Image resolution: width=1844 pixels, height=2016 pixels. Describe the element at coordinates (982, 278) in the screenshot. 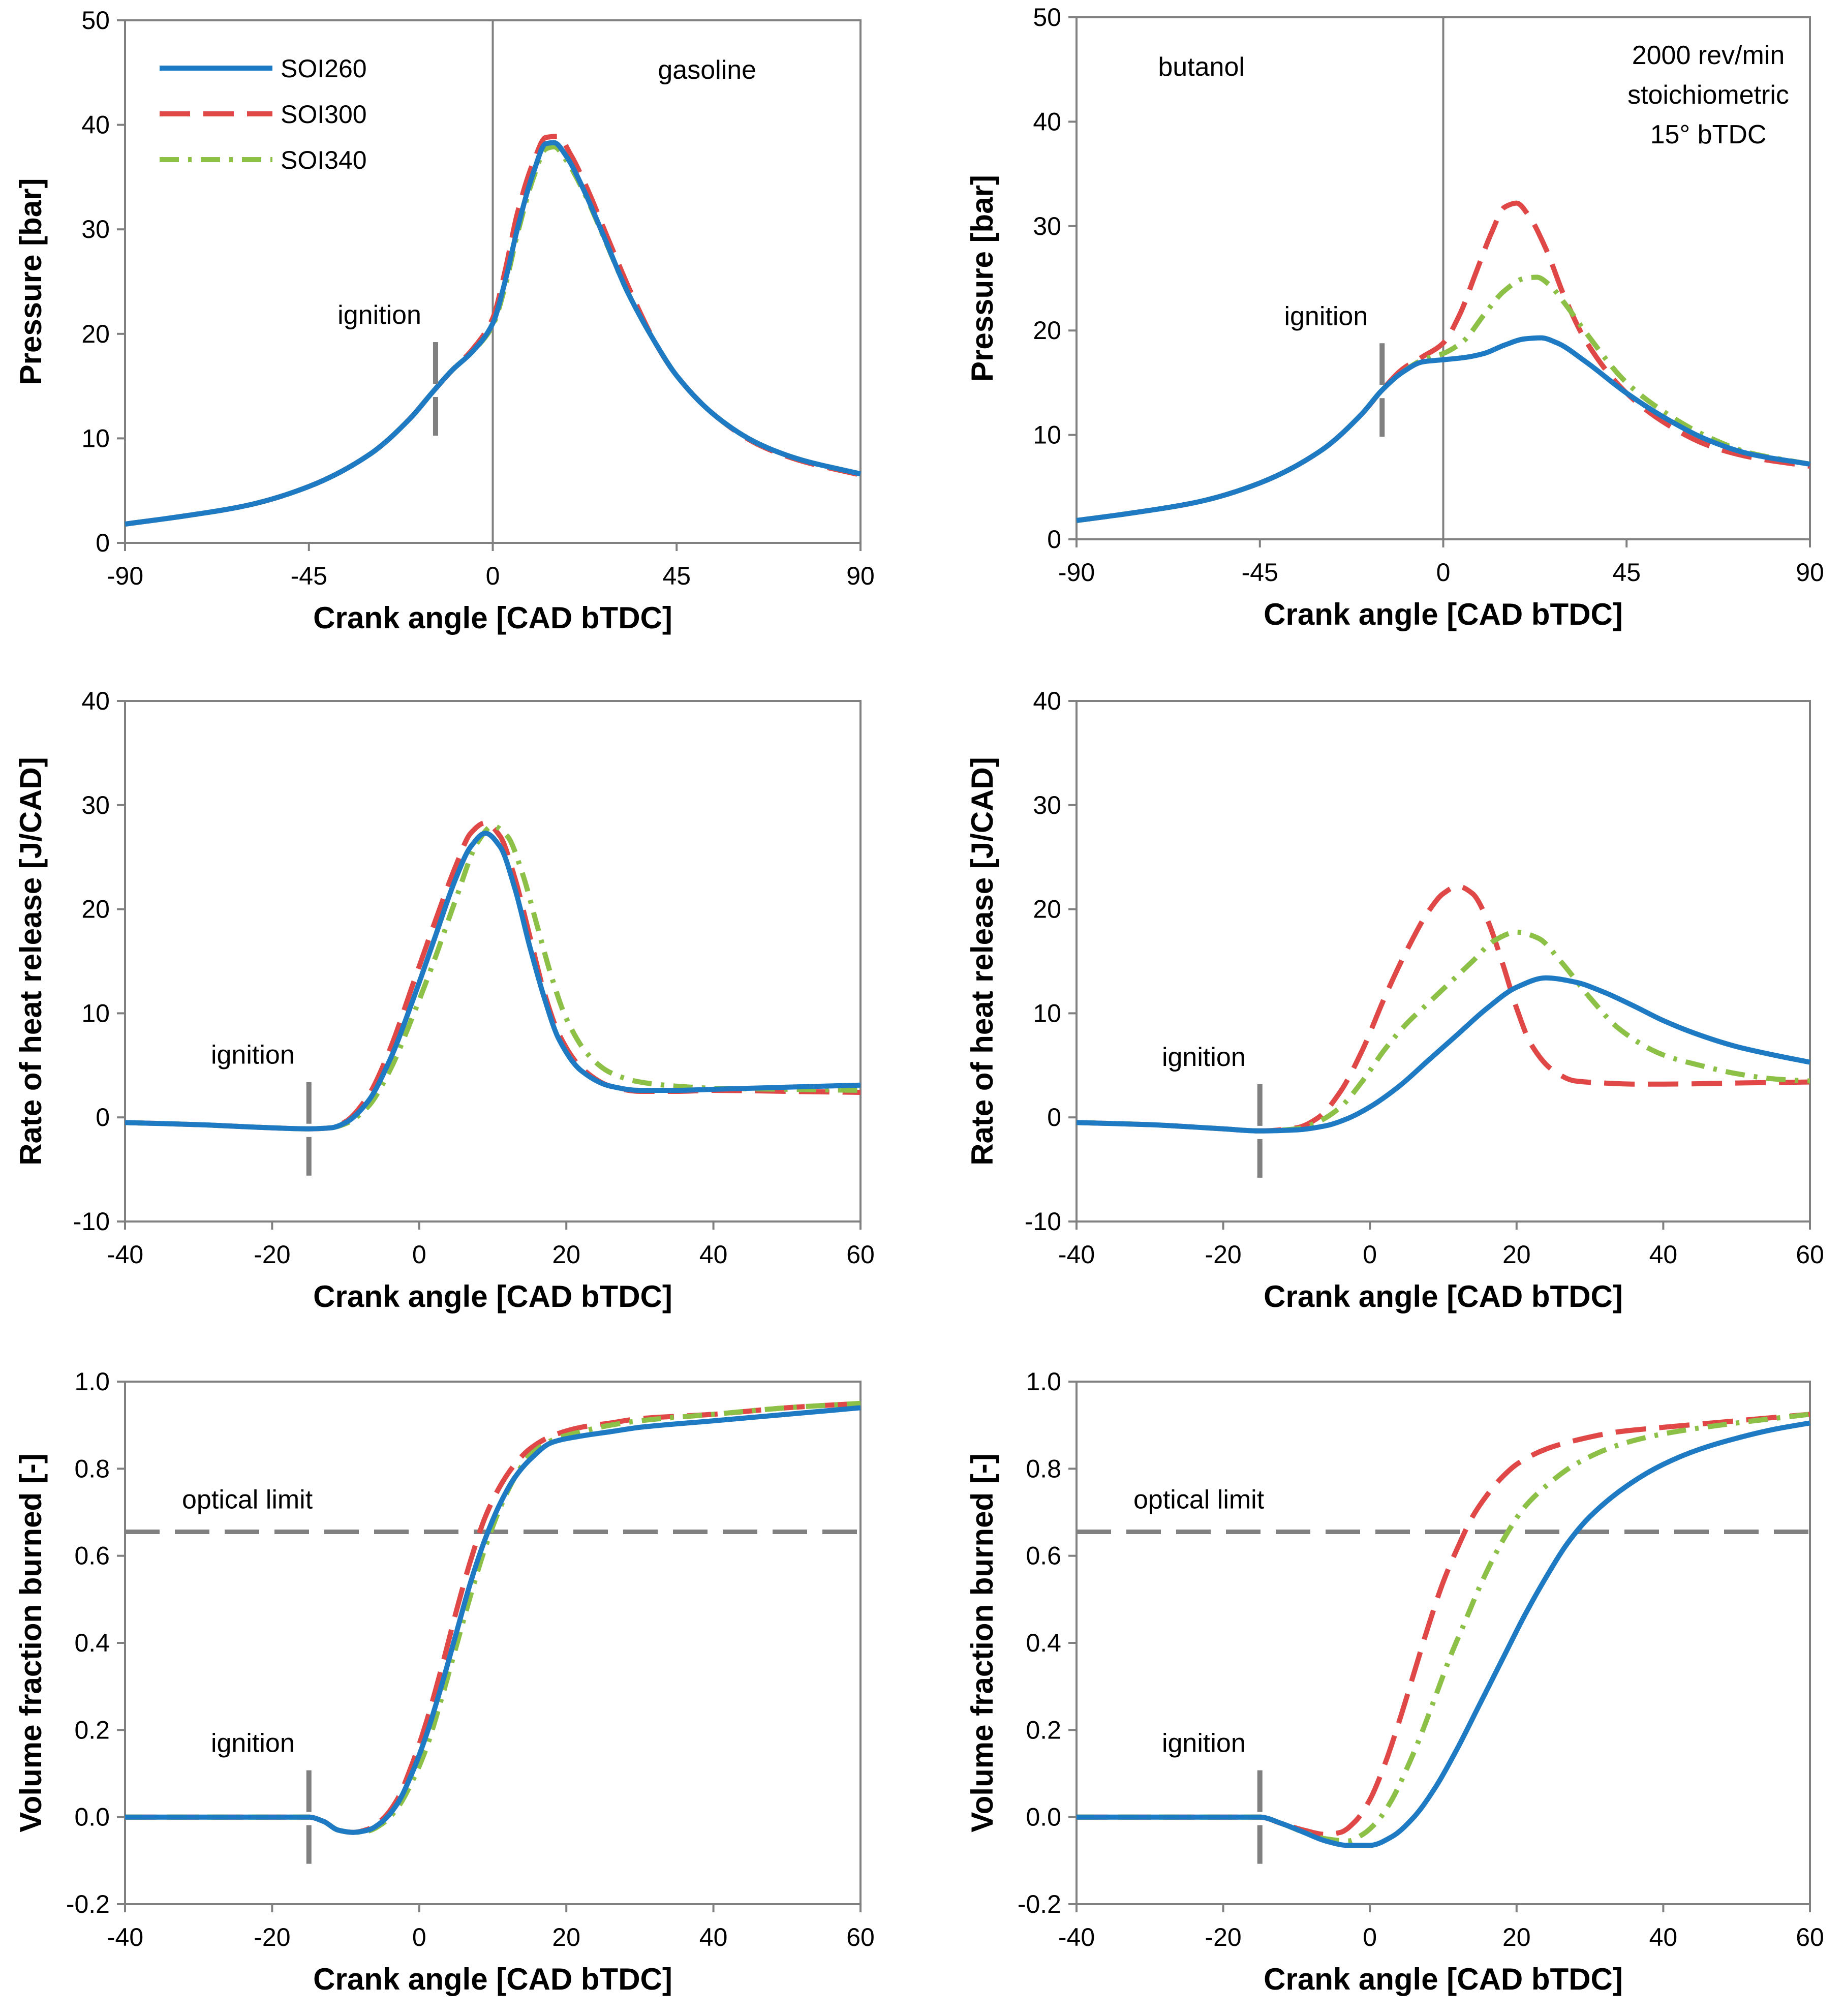

I see `y-axis-title: Pressure [bar]` at that location.